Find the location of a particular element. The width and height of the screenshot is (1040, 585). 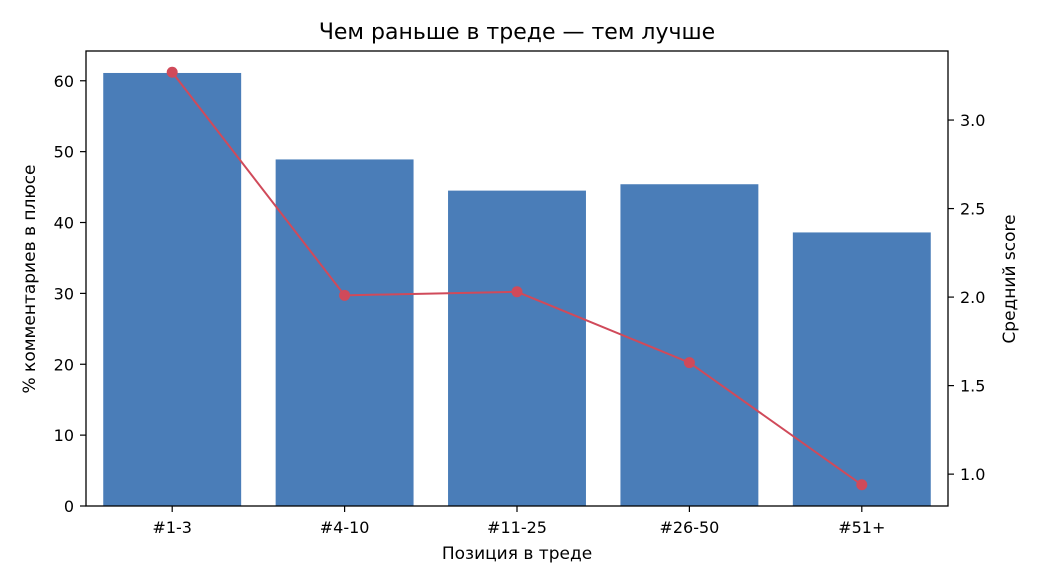

y-axis-right: 1.0 1.5 2.0 2.5 3.0 is located at coordinates (966, 297).